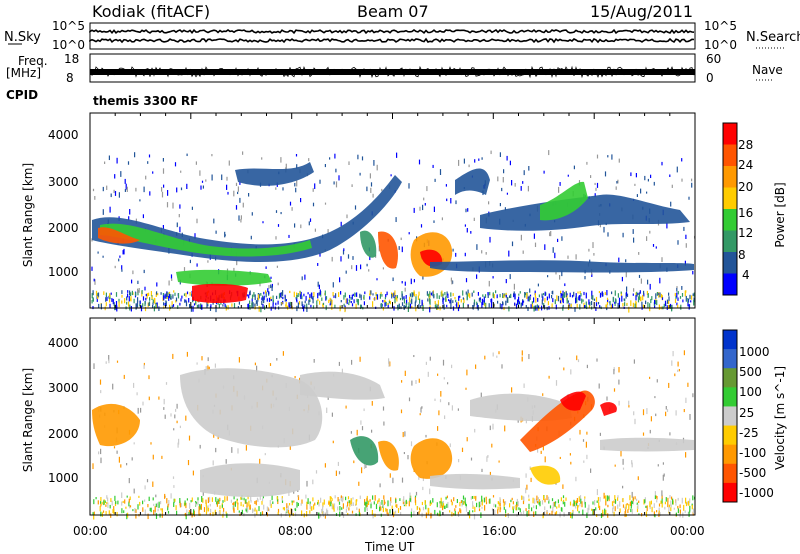 The image size is (800, 554). I want to click on power-echo-region, so click(220, 293).